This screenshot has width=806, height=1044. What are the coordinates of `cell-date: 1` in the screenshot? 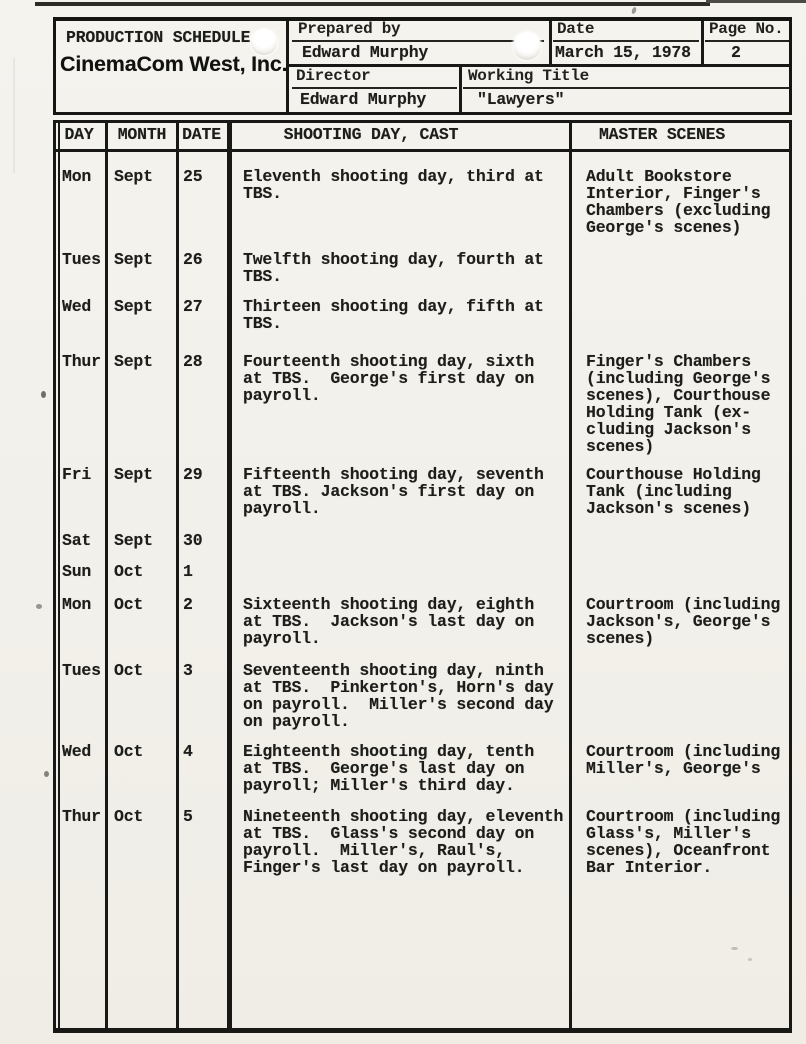 It's located at (188, 571).